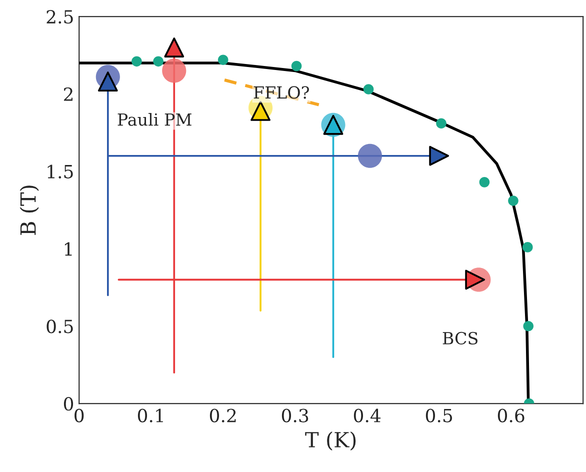 The image size is (586, 472). Describe the element at coordinates (223, 415) in the screenshot. I see `x-tick-label: 0.2` at that location.